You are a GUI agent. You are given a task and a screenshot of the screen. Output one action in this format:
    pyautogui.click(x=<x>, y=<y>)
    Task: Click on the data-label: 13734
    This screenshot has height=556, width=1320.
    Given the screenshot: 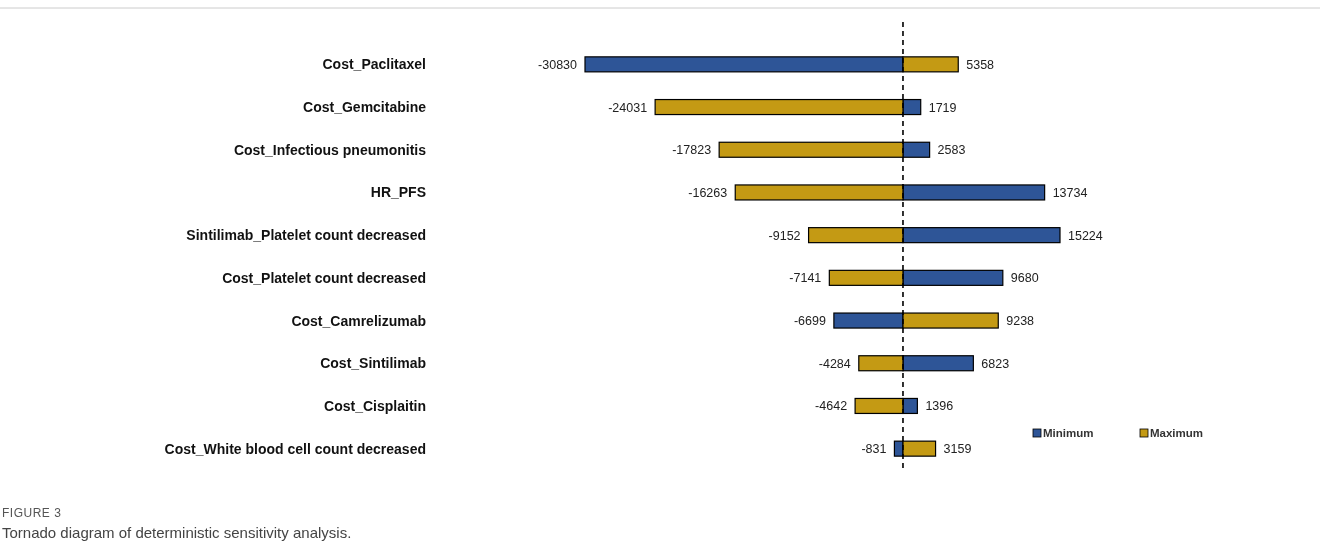 What is the action you would take?
    pyautogui.click(x=1070, y=192)
    